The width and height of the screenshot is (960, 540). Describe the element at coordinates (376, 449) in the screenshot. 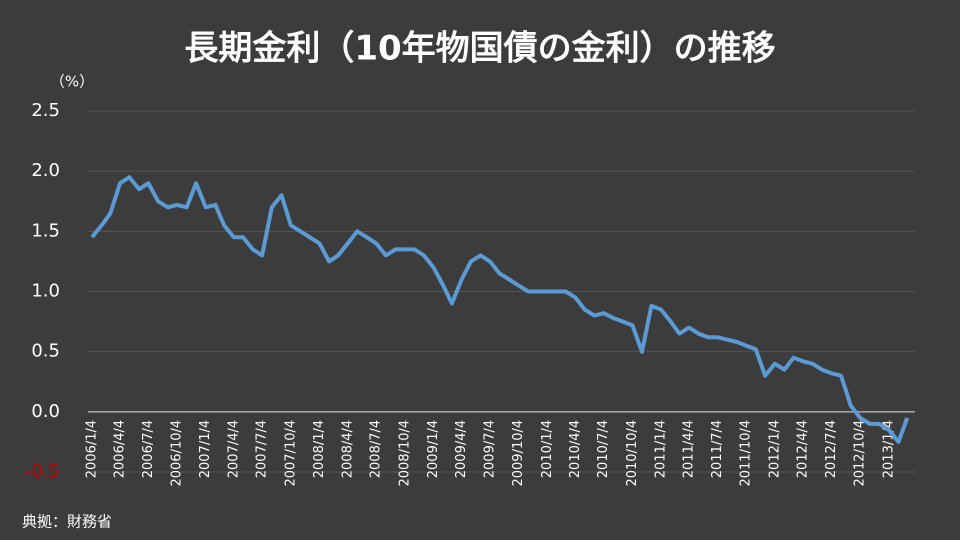

I see `x-tick-label: 2008/7/4` at that location.